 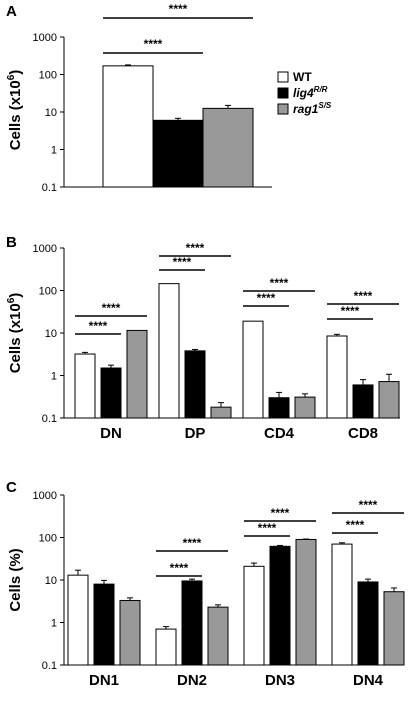 I want to click on x-tick-label: DP, so click(x=195, y=433).